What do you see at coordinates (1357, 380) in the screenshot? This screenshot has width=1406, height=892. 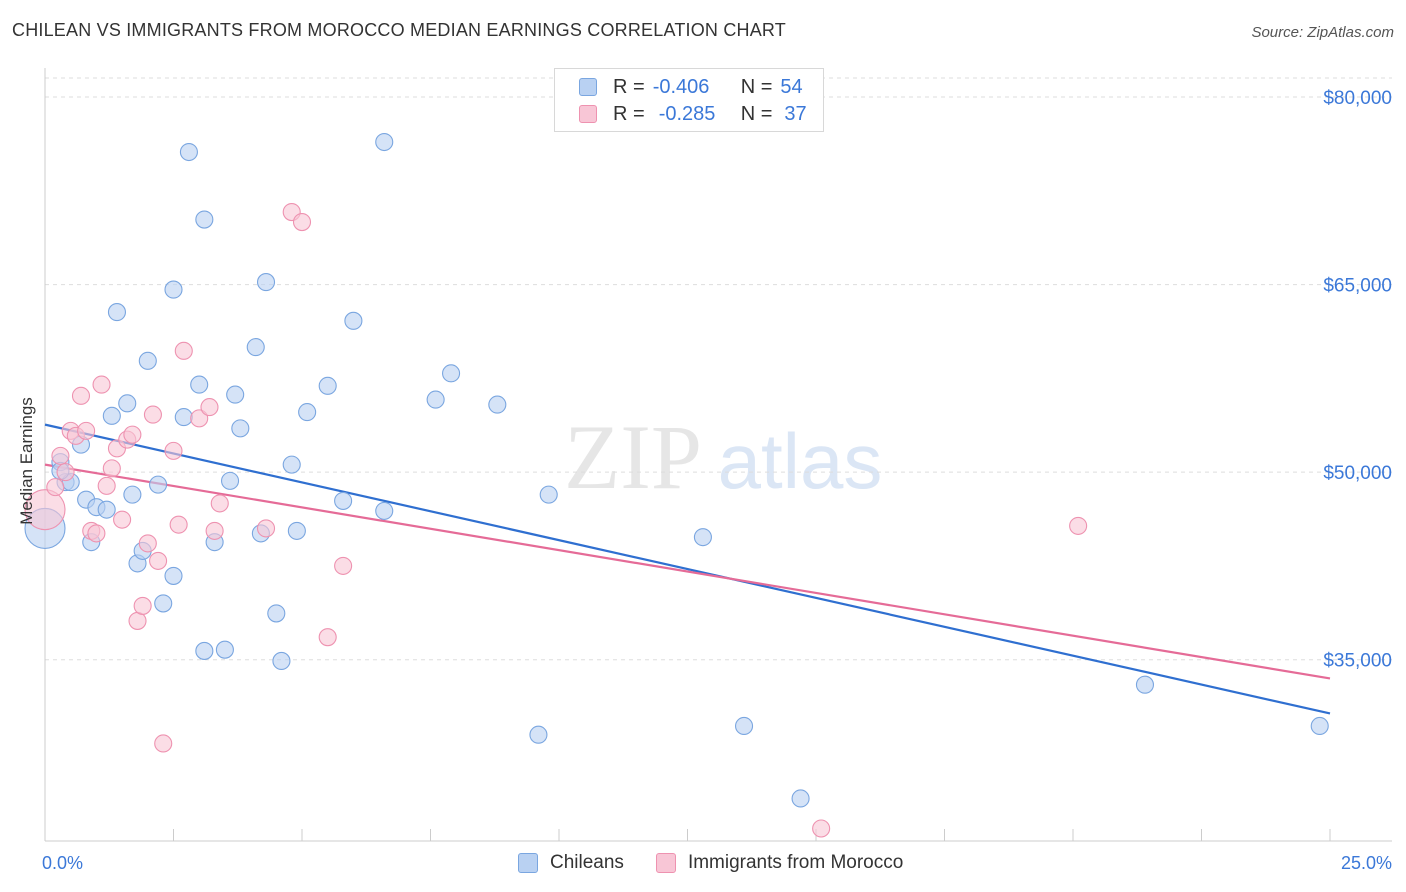 I see `y-tick-labels: $35,000 $50,000 $65,000 $80,000` at bounding box center [1357, 380].